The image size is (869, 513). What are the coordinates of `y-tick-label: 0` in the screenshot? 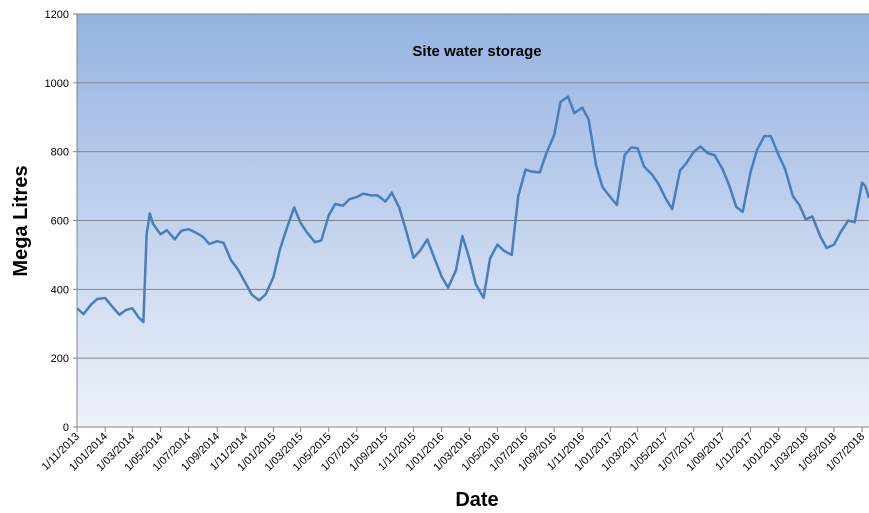 It's located at (66, 428).